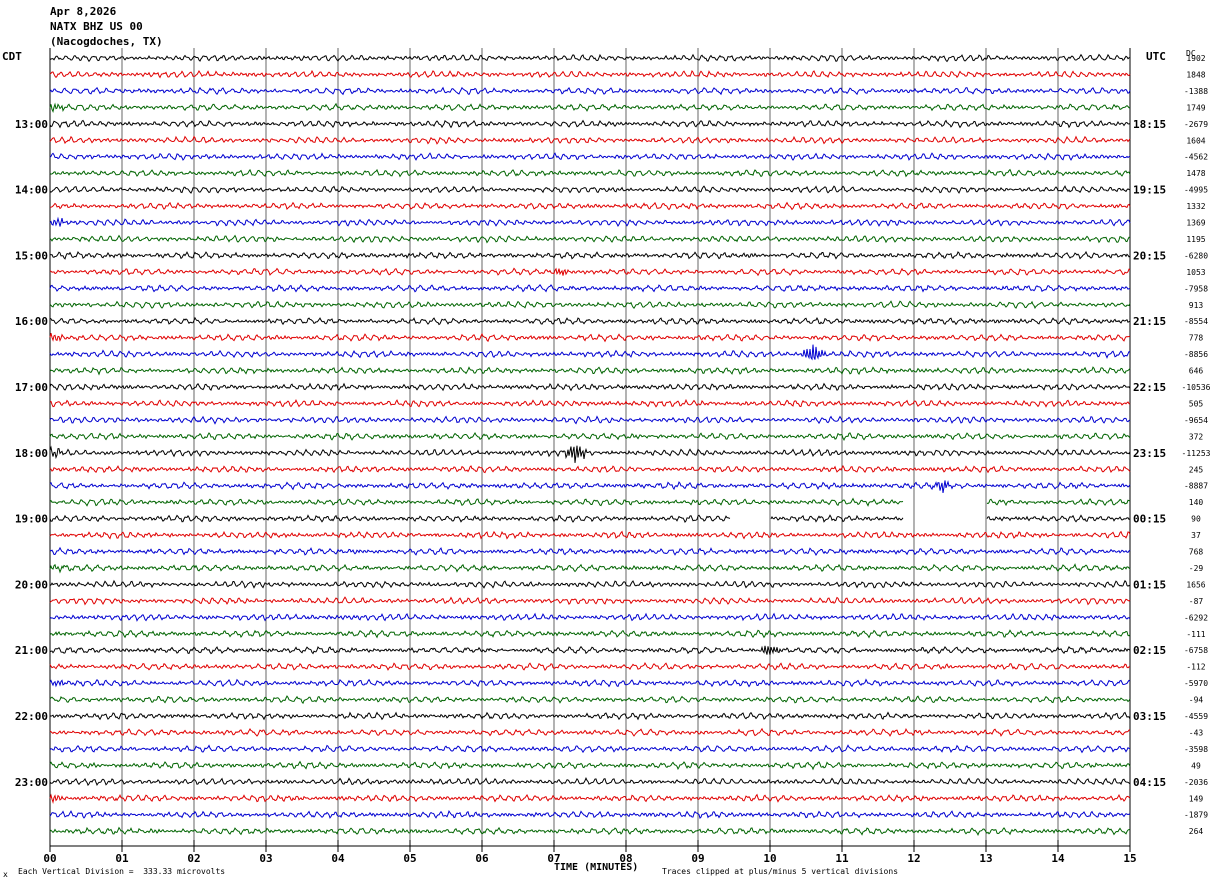  What do you see at coordinates (985, 858) in the screenshot?
I see `x-tick-label: 13` at bounding box center [985, 858].